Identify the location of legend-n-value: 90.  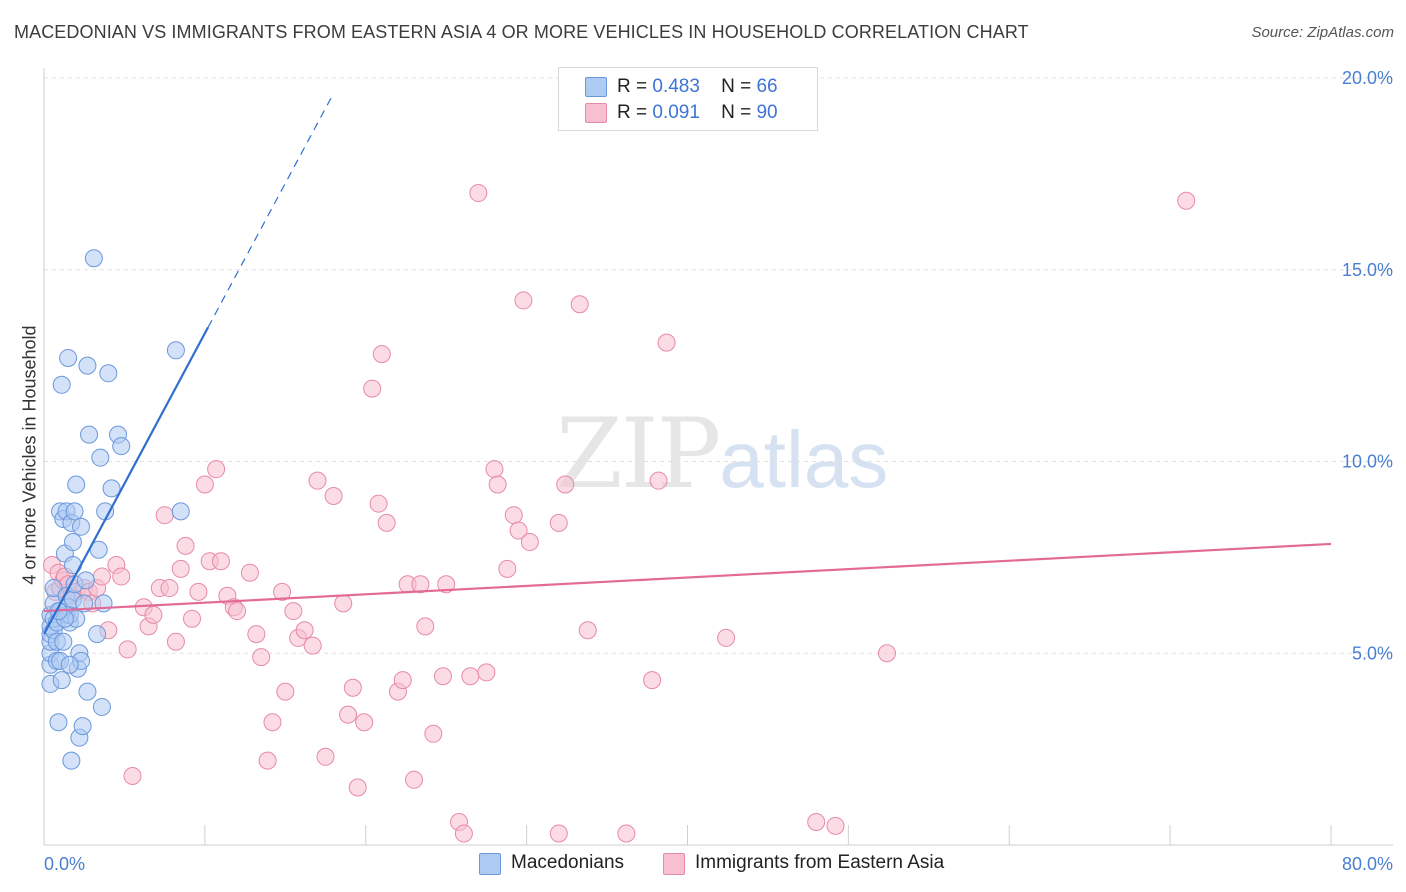
(767, 112).